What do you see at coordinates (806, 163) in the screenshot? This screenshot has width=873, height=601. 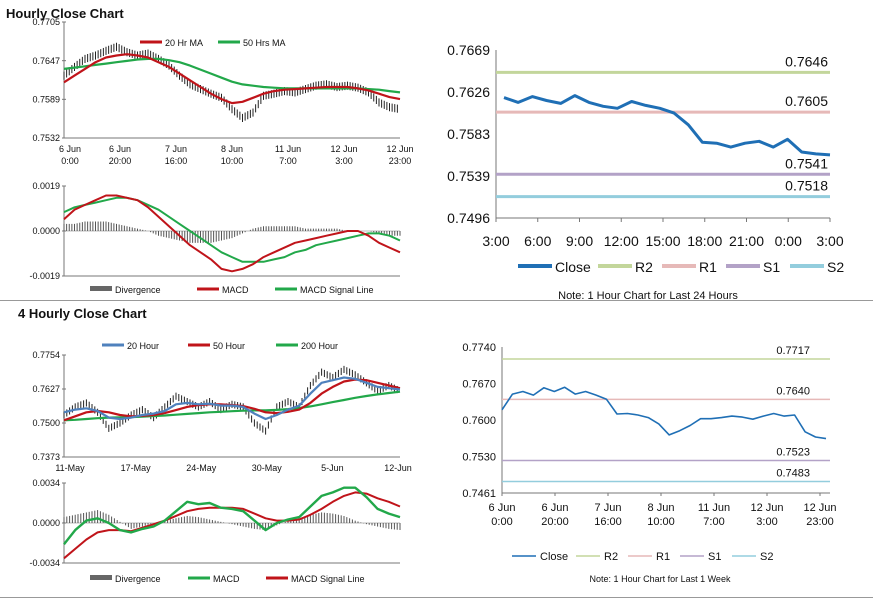 I see `hl-s1-level-label: 0.7541` at bounding box center [806, 163].